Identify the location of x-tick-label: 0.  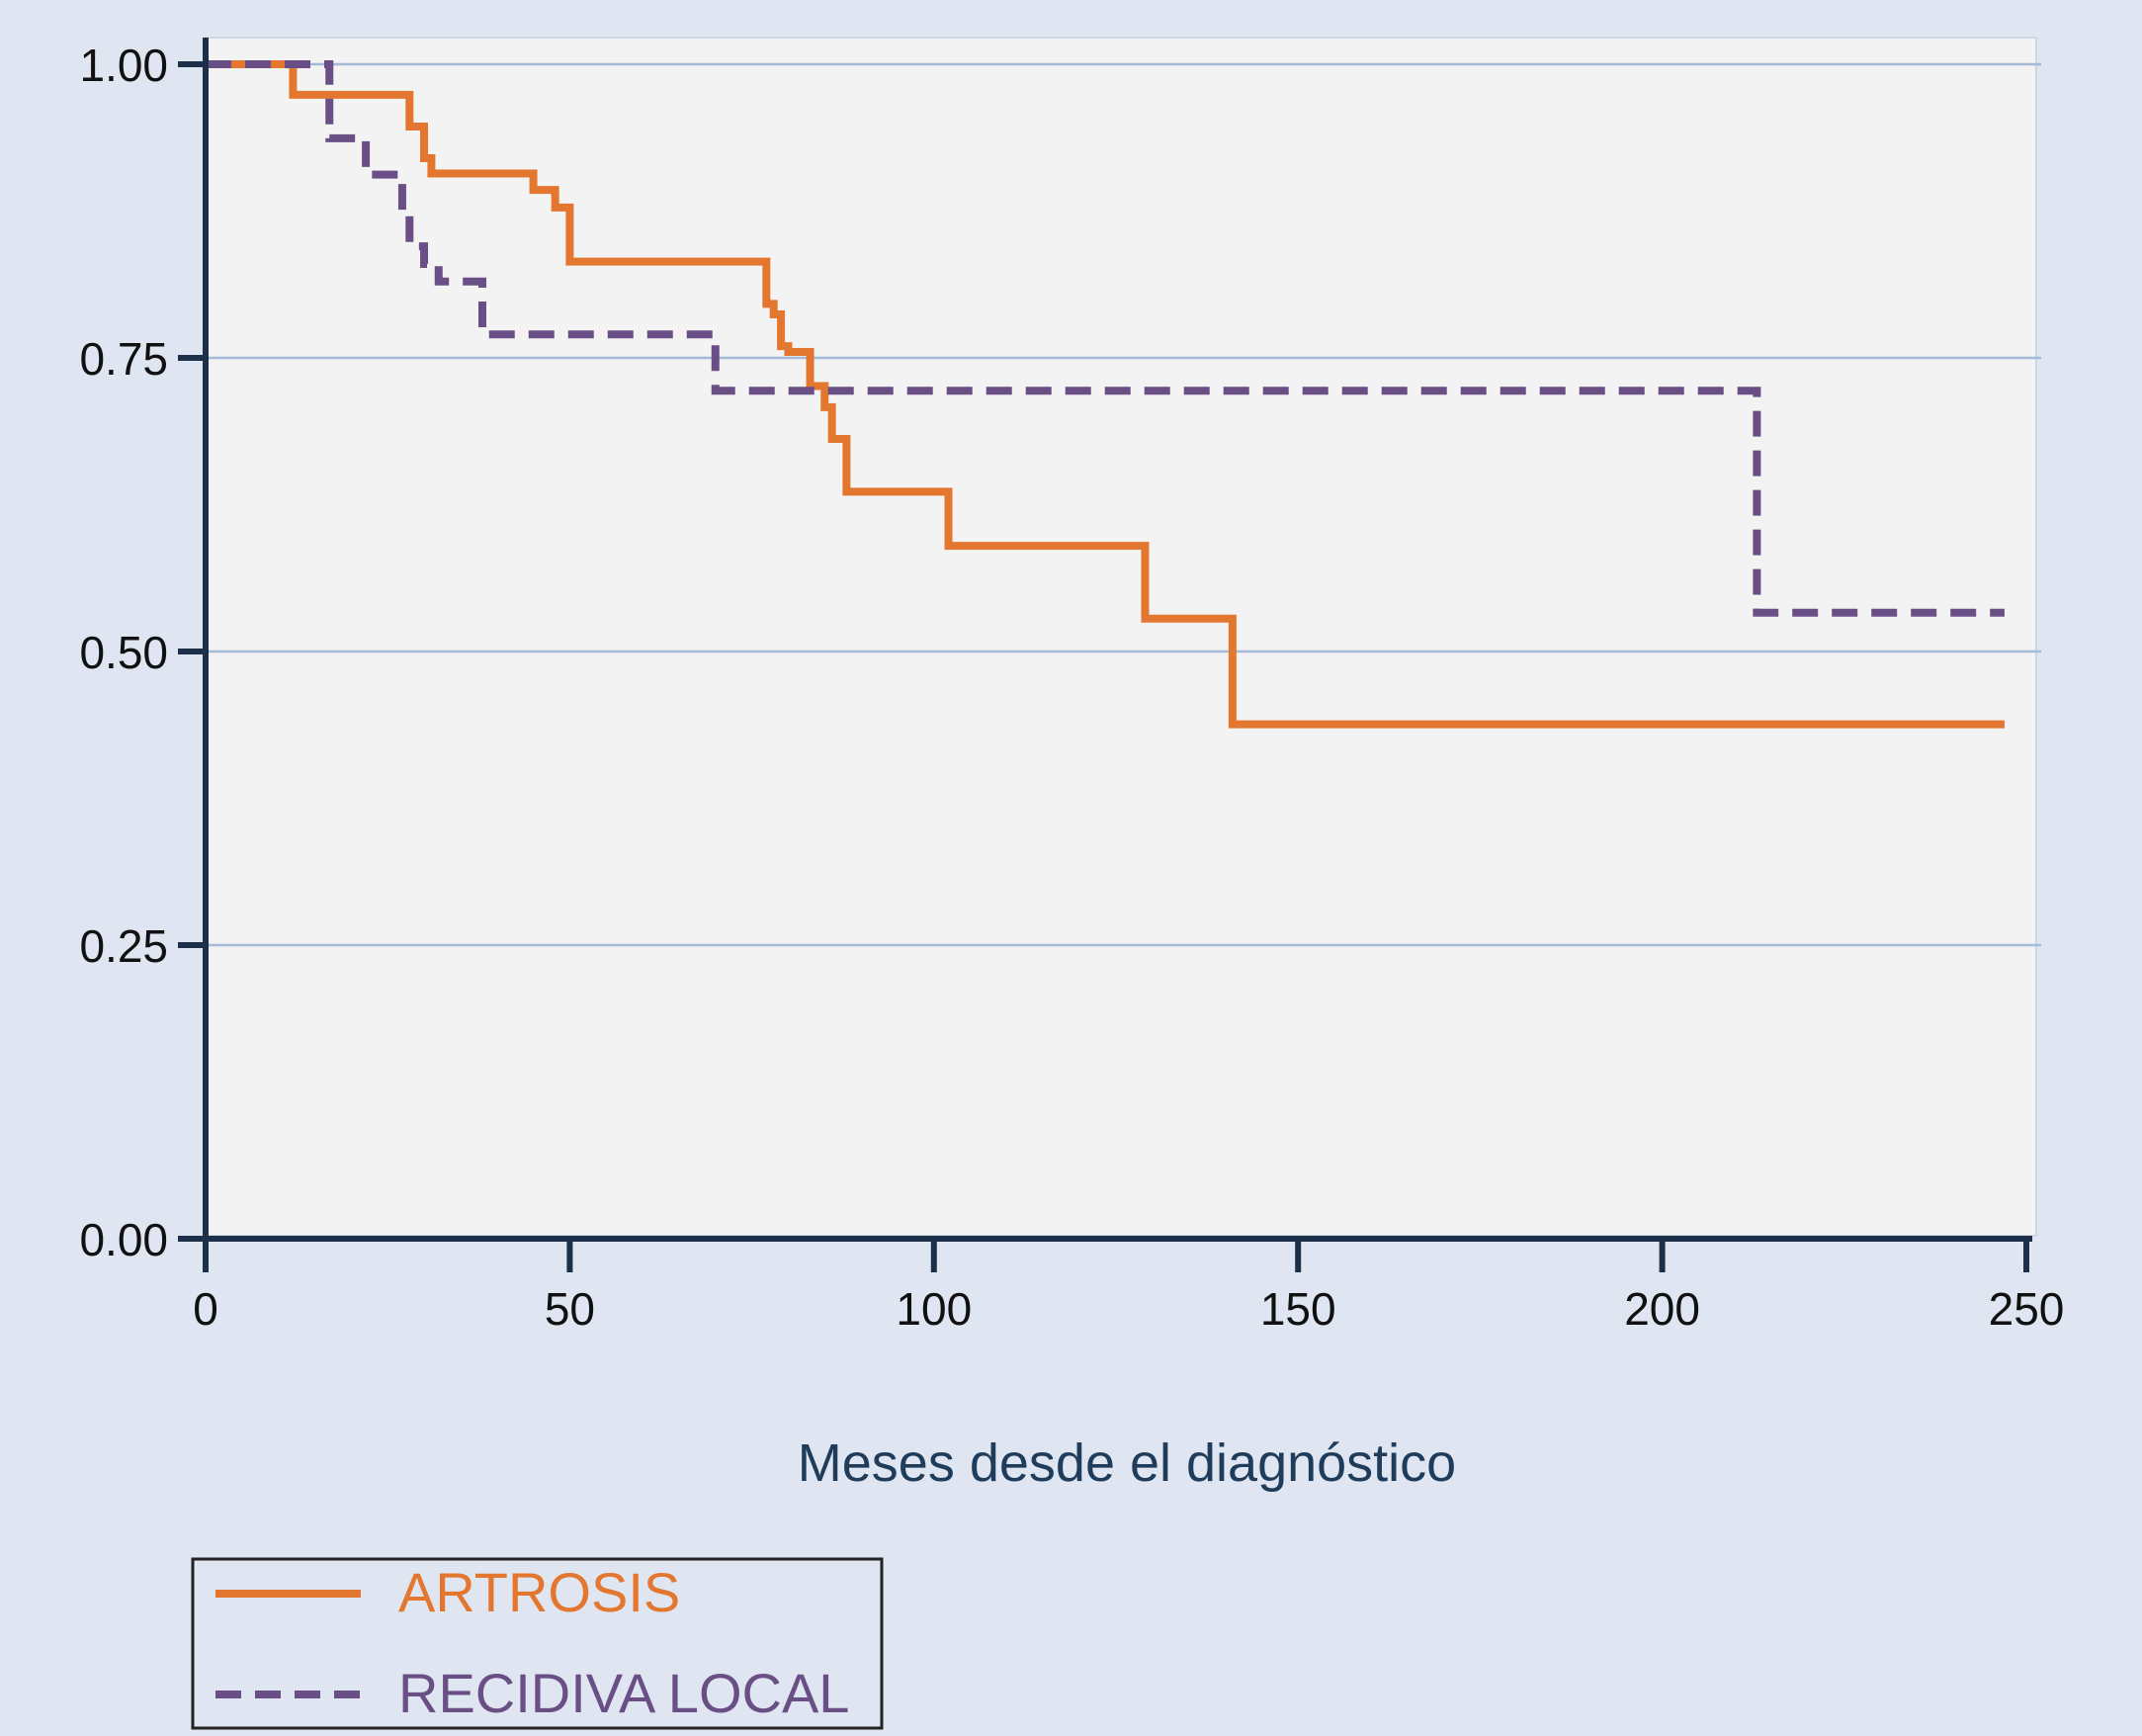
(205, 1309).